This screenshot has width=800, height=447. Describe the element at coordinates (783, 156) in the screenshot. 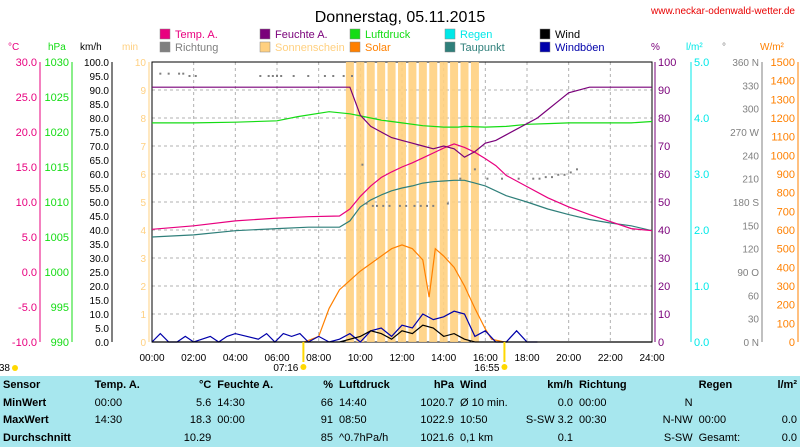

I see `y-tick-solar: 1000` at that location.